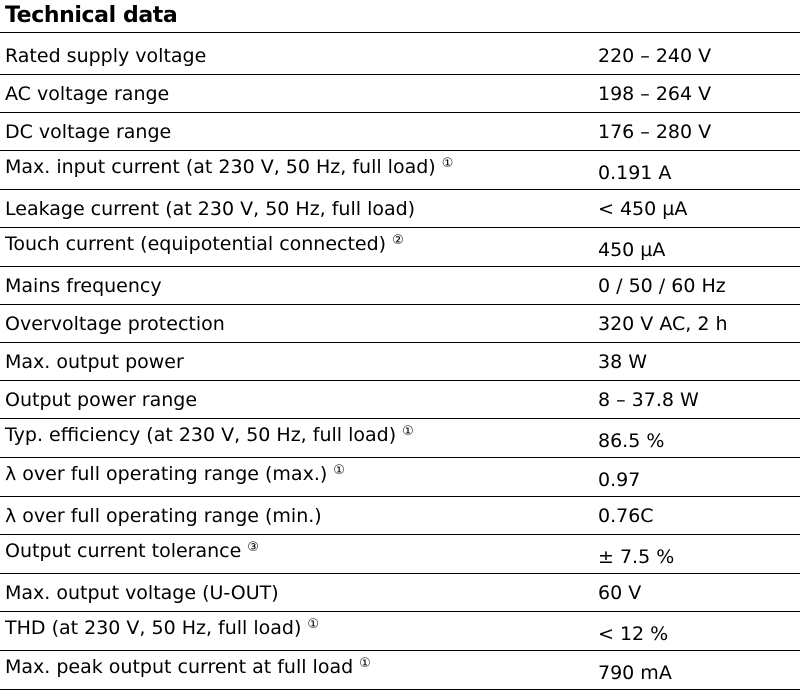  What do you see at coordinates (400, 593) in the screenshot?
I see `table-row: Max. output voltage (U-OUT) 60 V` at bounding box center [400, 593].